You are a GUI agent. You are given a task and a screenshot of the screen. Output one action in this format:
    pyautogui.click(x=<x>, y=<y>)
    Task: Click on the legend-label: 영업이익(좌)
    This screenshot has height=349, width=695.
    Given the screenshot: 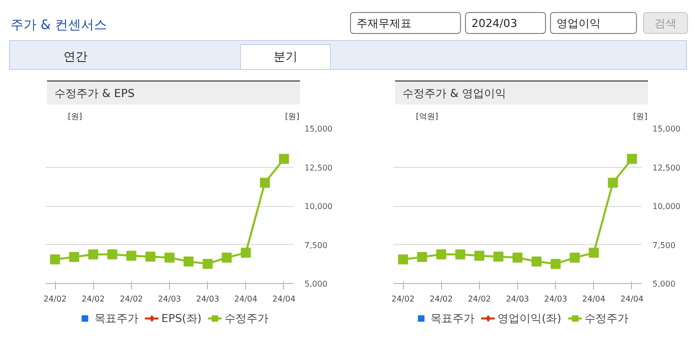 What is the action you would take?
    pyautogui.click(x=530, y=318)
    